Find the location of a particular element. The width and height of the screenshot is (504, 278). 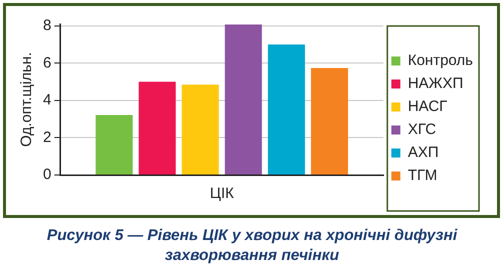

y-tick-label: 2 is located at coordinates (47, 137).